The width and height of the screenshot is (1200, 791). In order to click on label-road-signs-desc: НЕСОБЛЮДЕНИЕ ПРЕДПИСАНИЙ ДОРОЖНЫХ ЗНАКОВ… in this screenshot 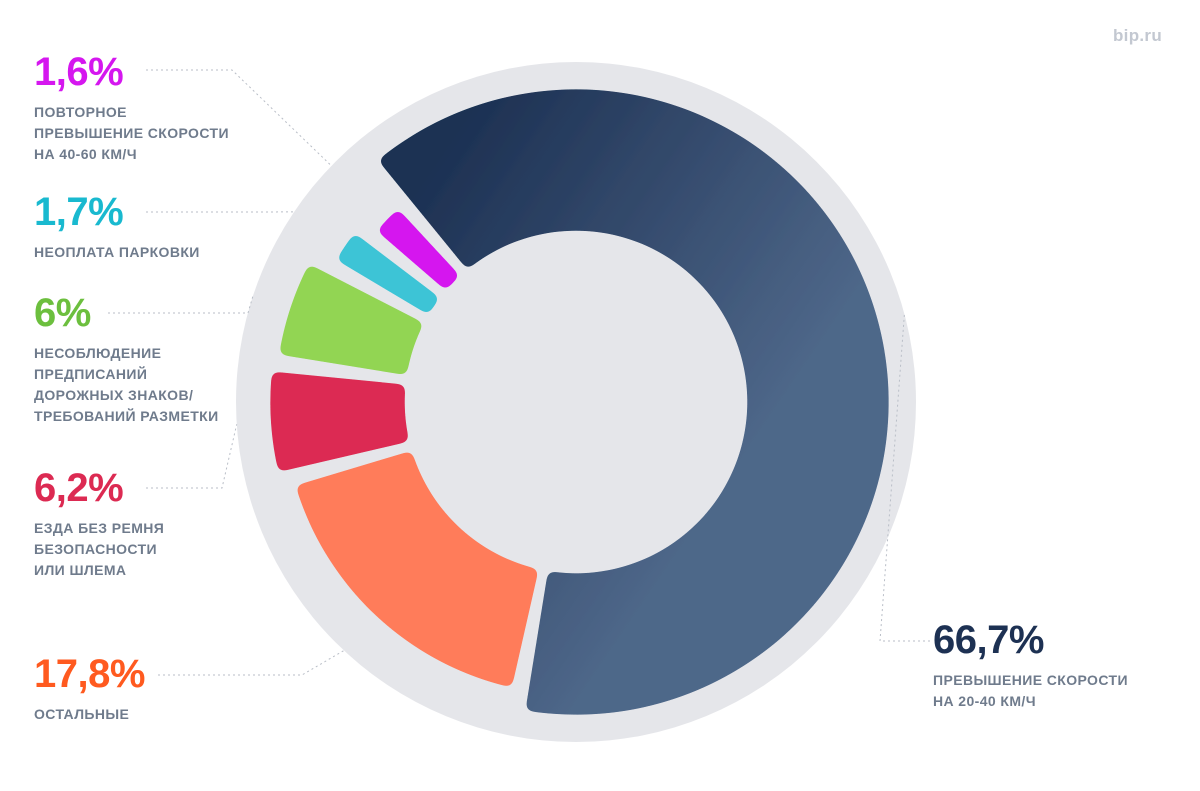, I will do `click(126, 384)`.